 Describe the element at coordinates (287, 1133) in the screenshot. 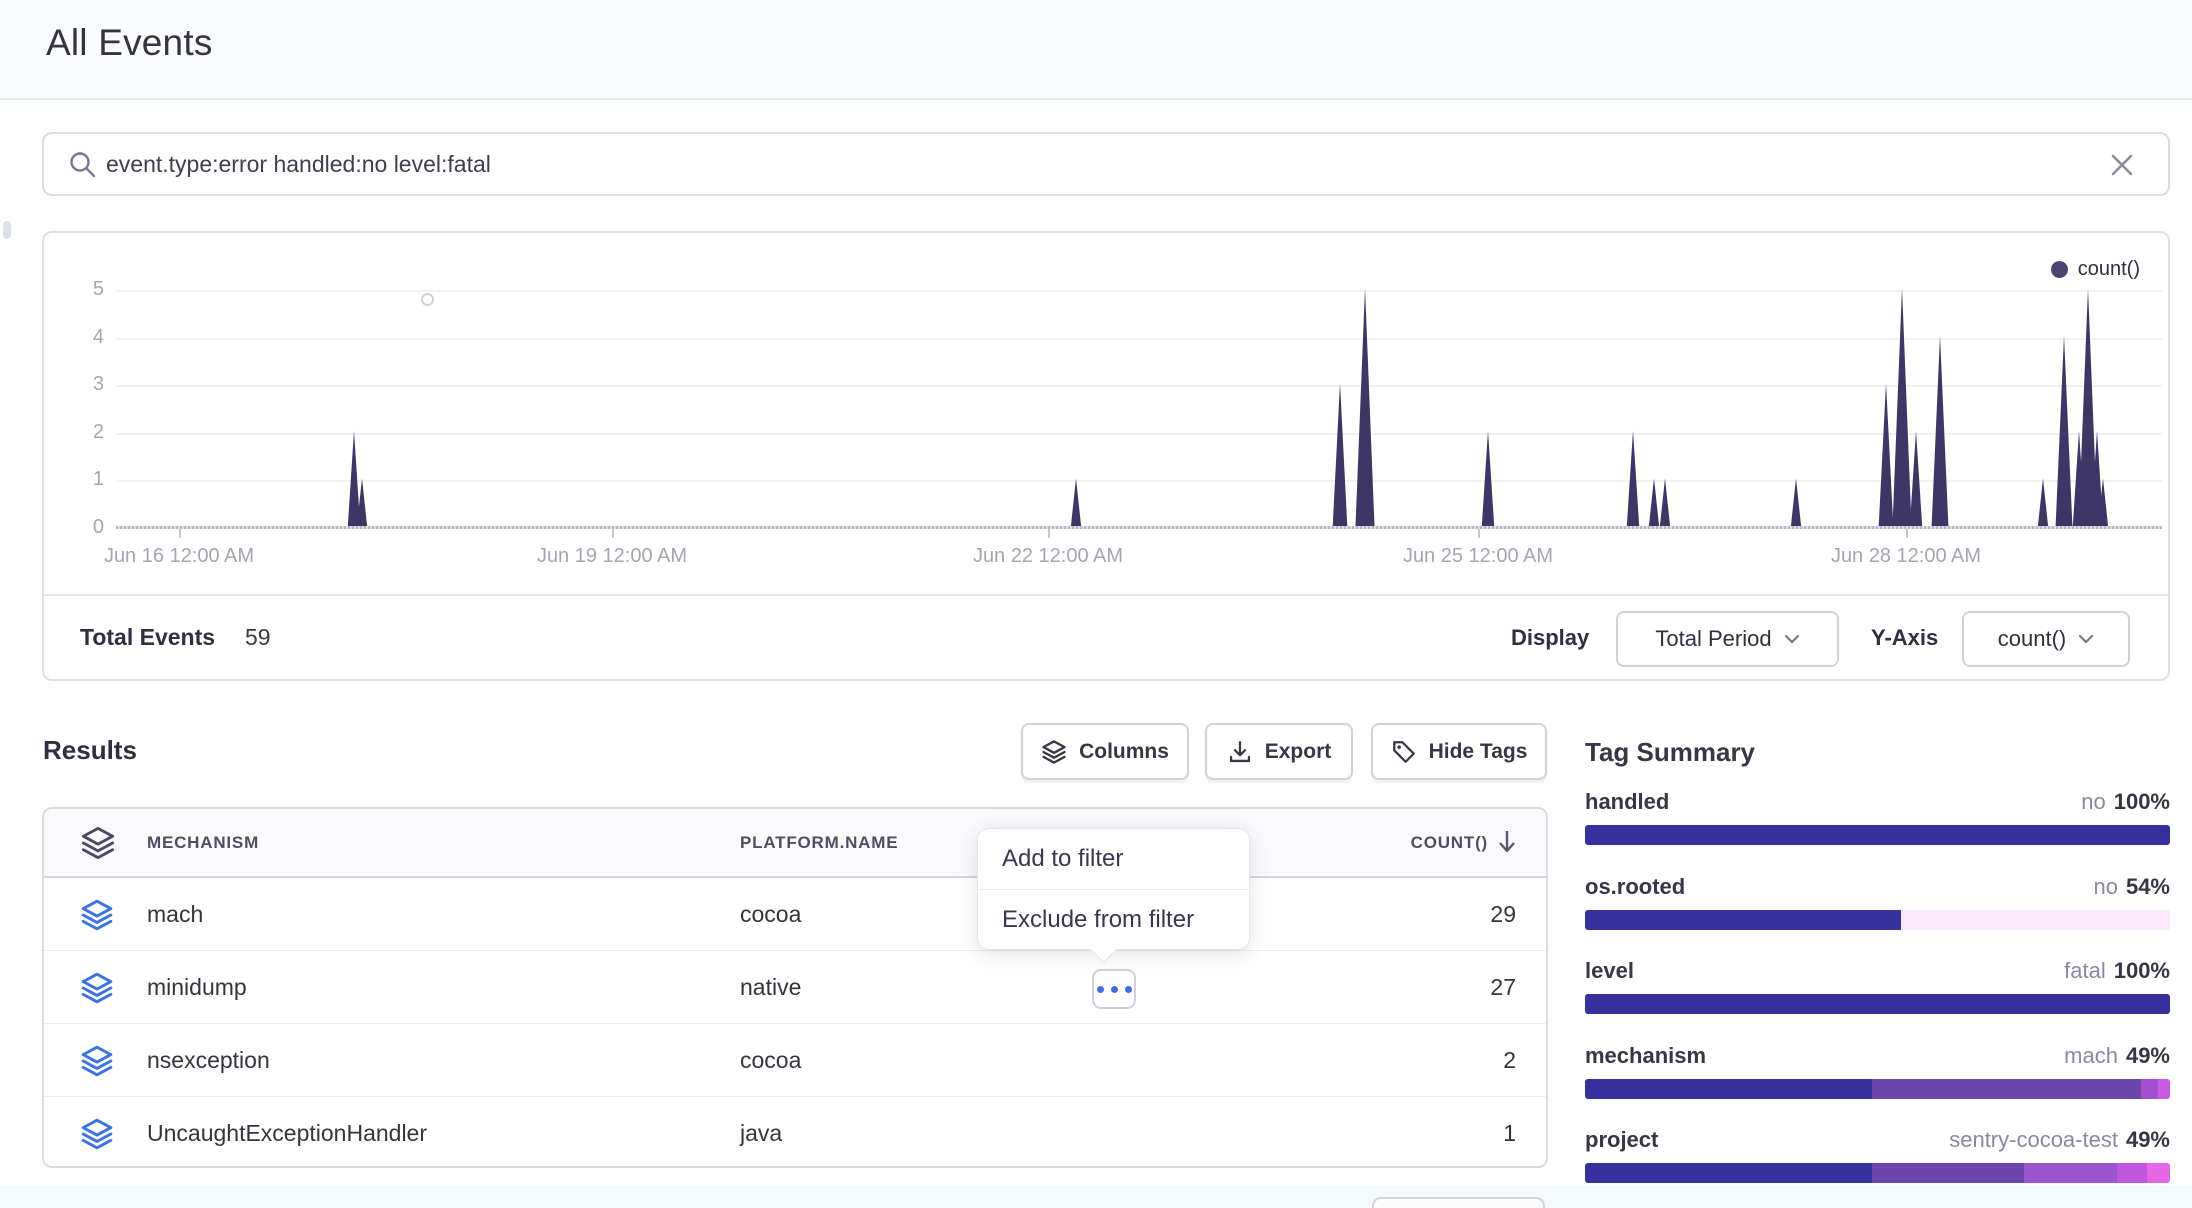

I see `cell-mechanism: UncaughtExceptionHandler` at that location.